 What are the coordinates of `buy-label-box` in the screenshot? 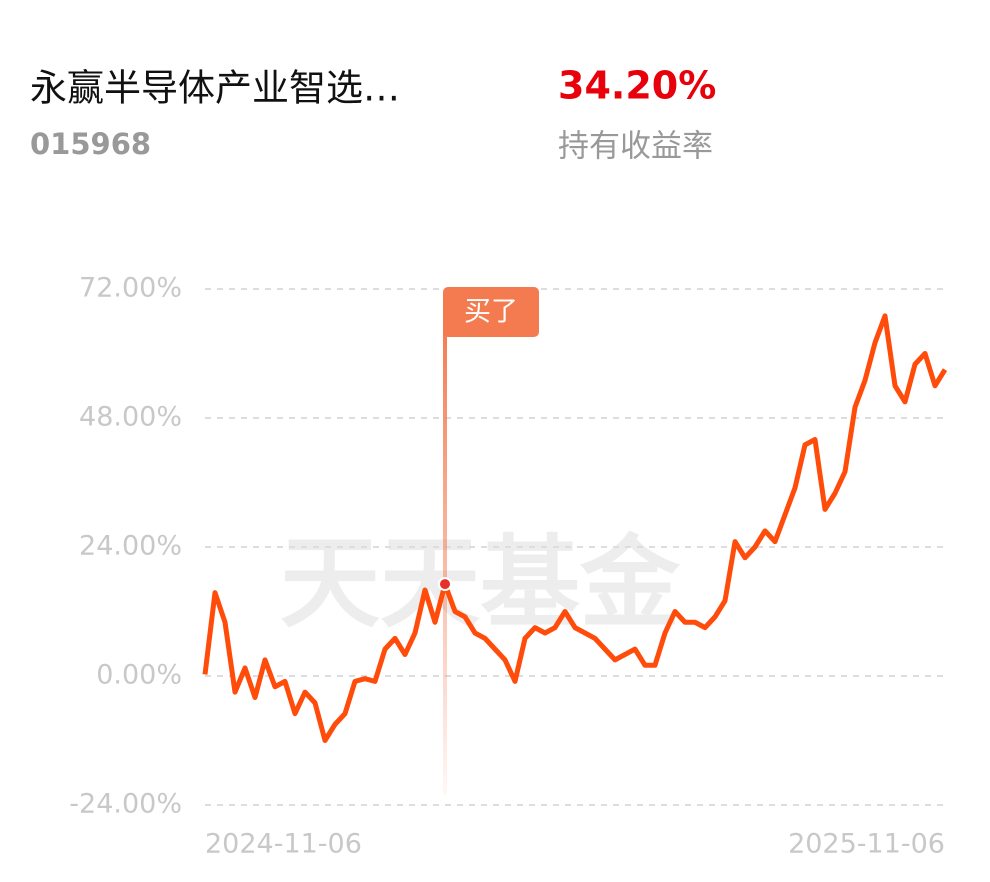 It's located at (491, 312).